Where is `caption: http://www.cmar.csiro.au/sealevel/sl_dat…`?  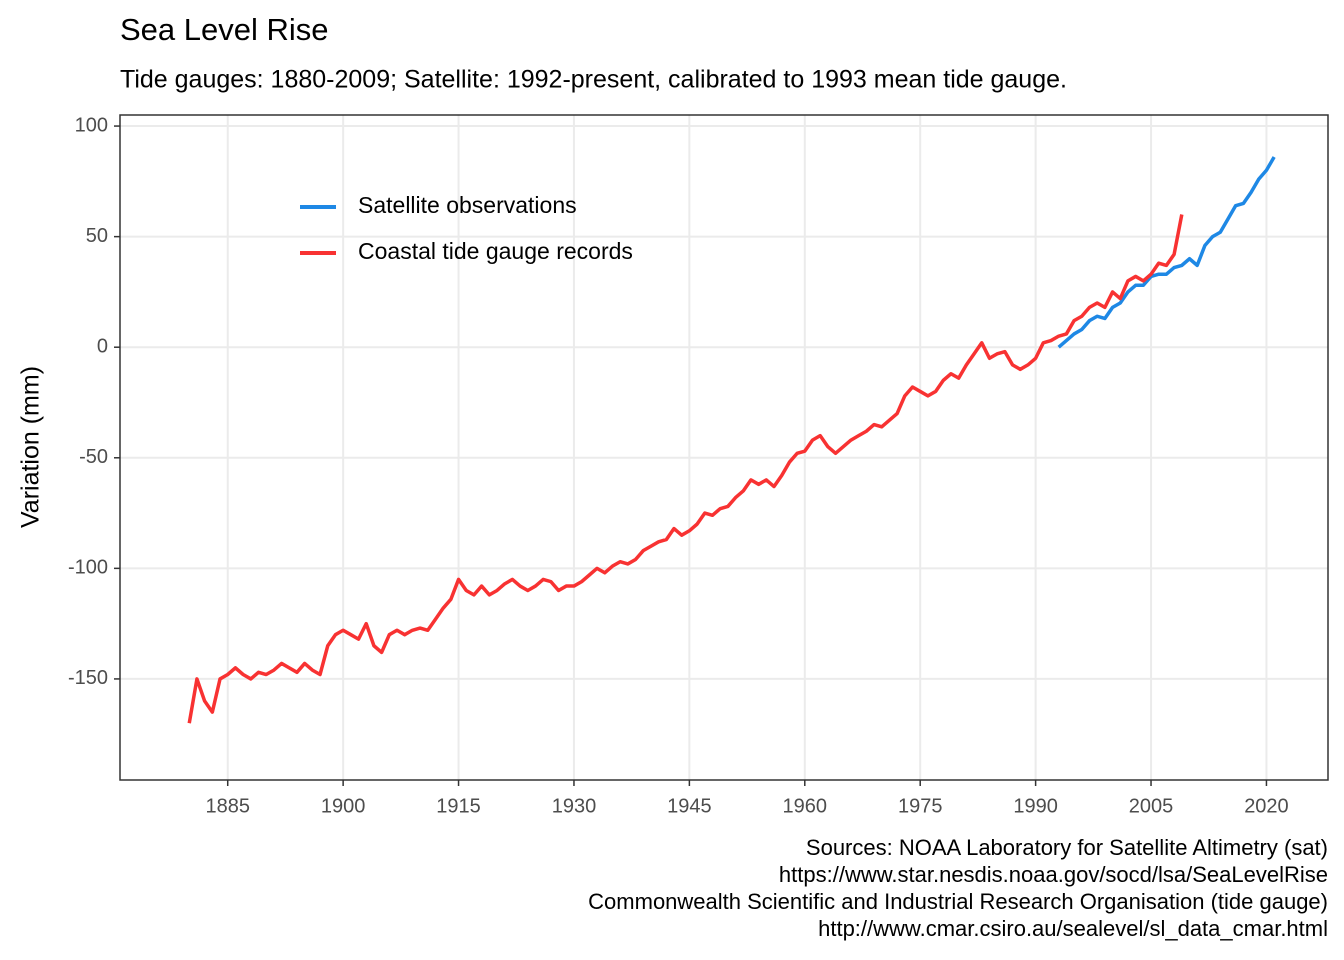
caption: http://www.cmar.csiro.au/sealevel/sl_dat… is located at coordinates (1073, 928).